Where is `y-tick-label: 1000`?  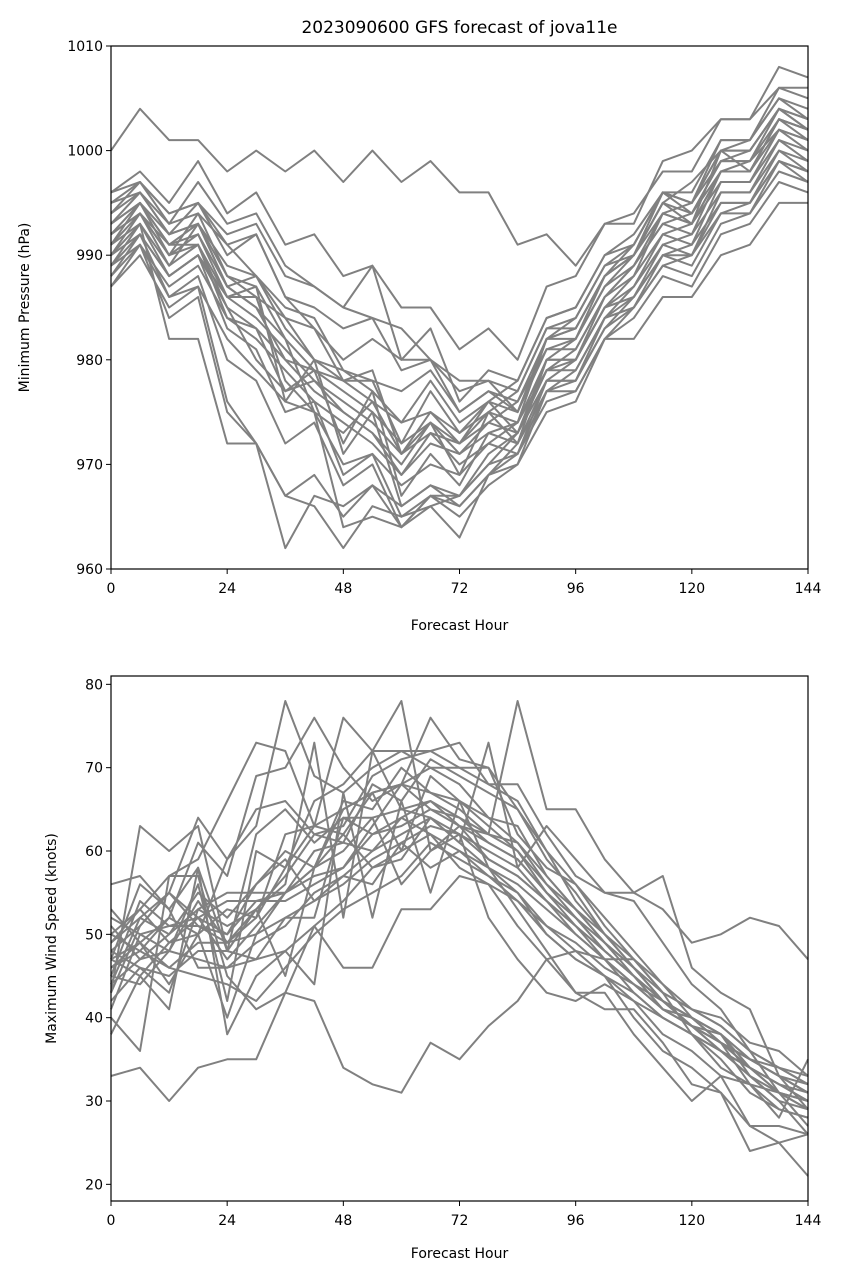 y-tick-label: 1000 is located at coordinates (85, 152).